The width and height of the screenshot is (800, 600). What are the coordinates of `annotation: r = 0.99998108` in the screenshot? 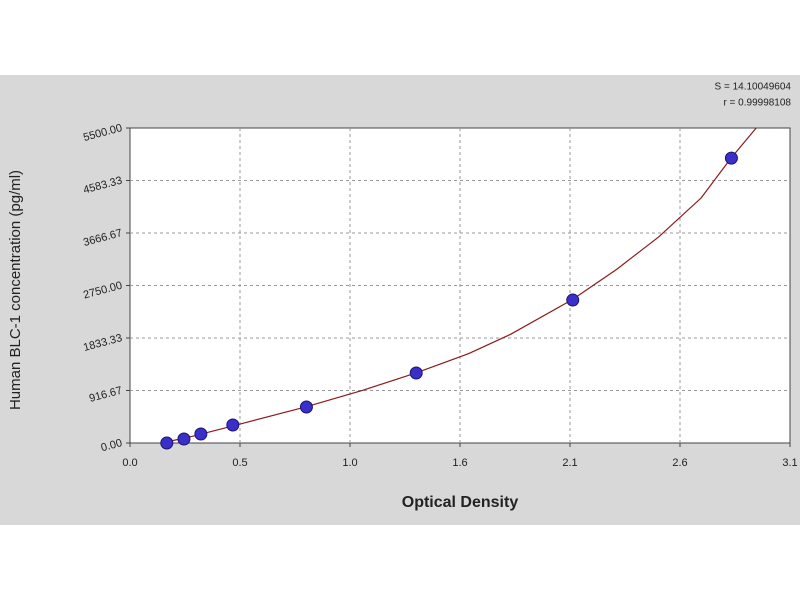 It's located at (757, 103).